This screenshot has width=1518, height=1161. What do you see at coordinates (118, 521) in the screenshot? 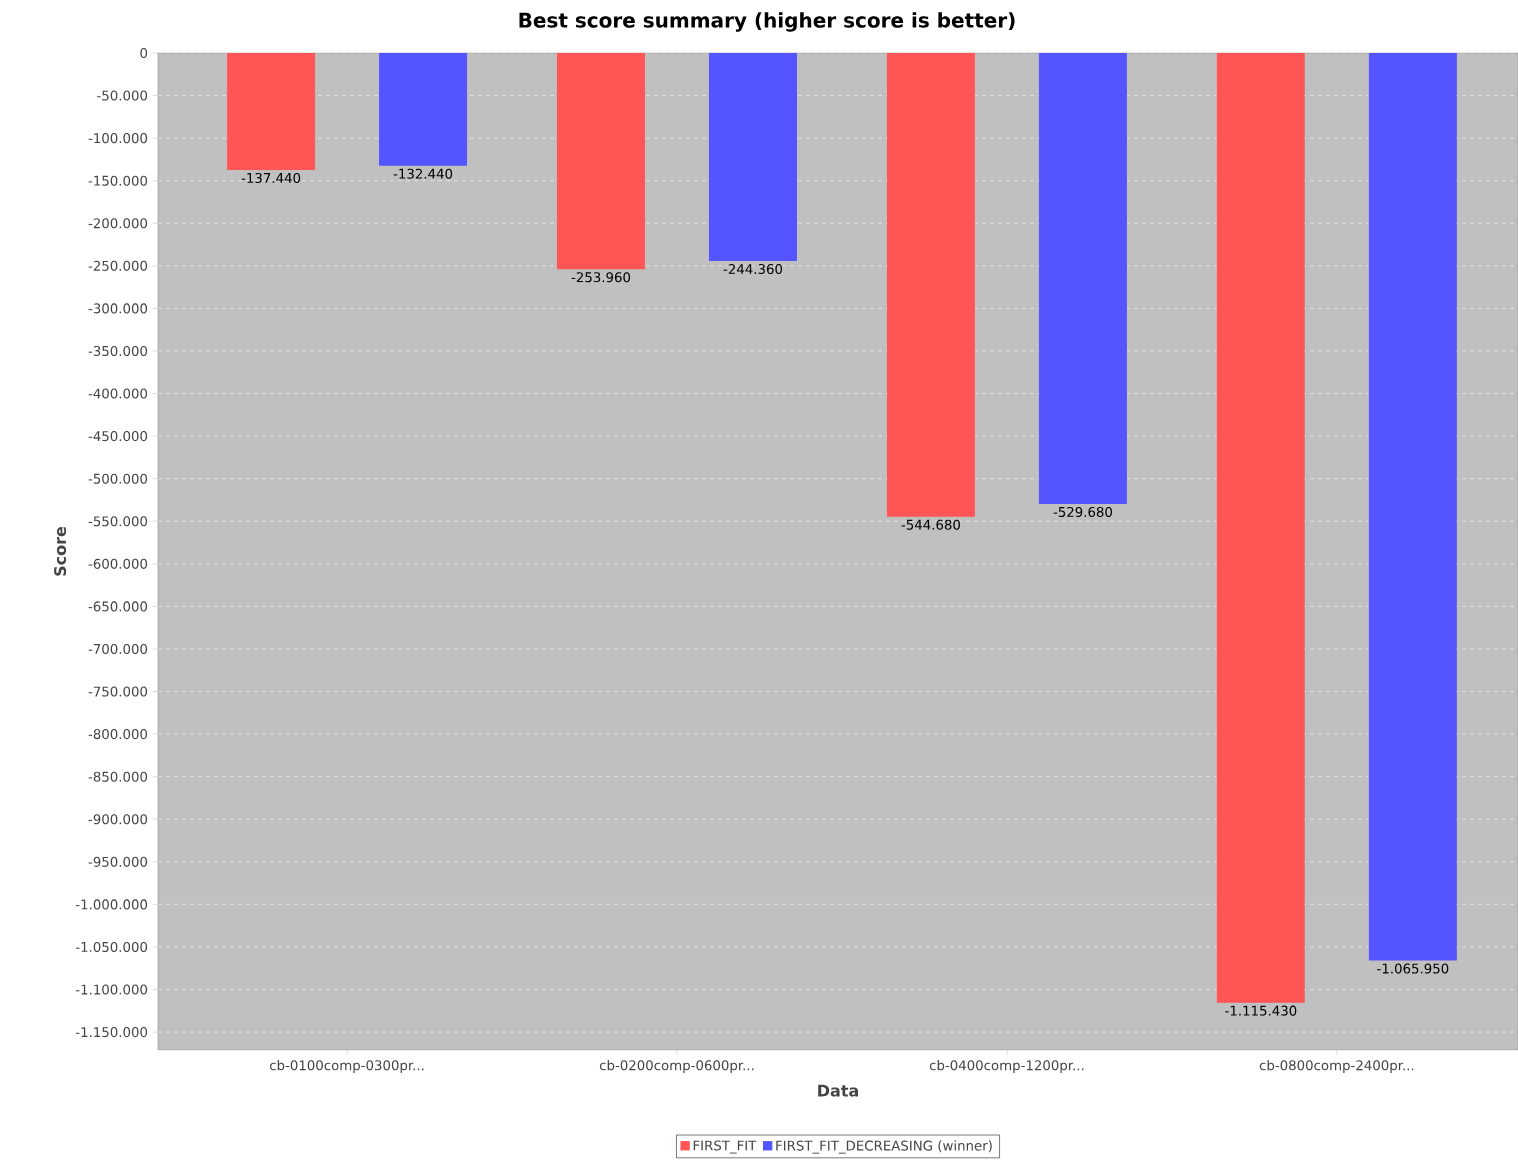
I see `y-tick-label: -550.000` at bounding box center [118, 521].